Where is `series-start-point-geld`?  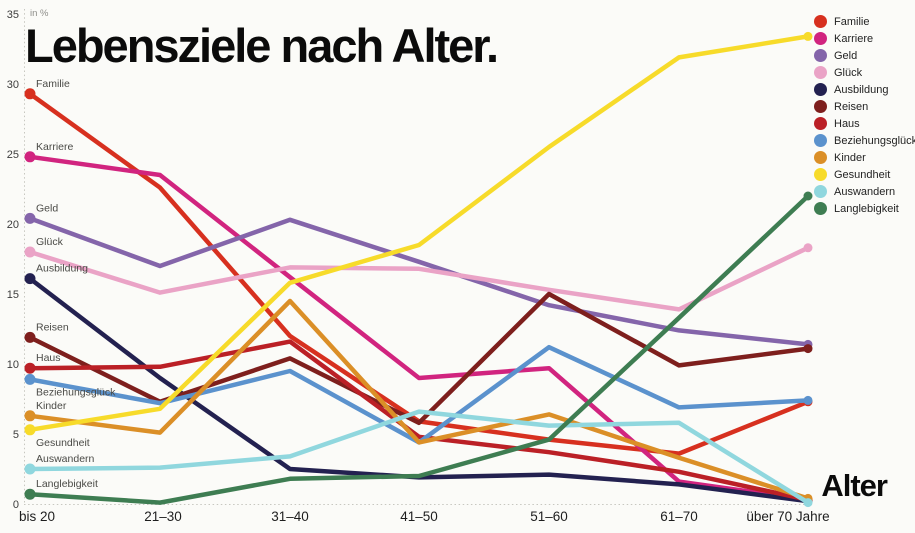
series-start-point-geld is located at coordinates (30, 218).